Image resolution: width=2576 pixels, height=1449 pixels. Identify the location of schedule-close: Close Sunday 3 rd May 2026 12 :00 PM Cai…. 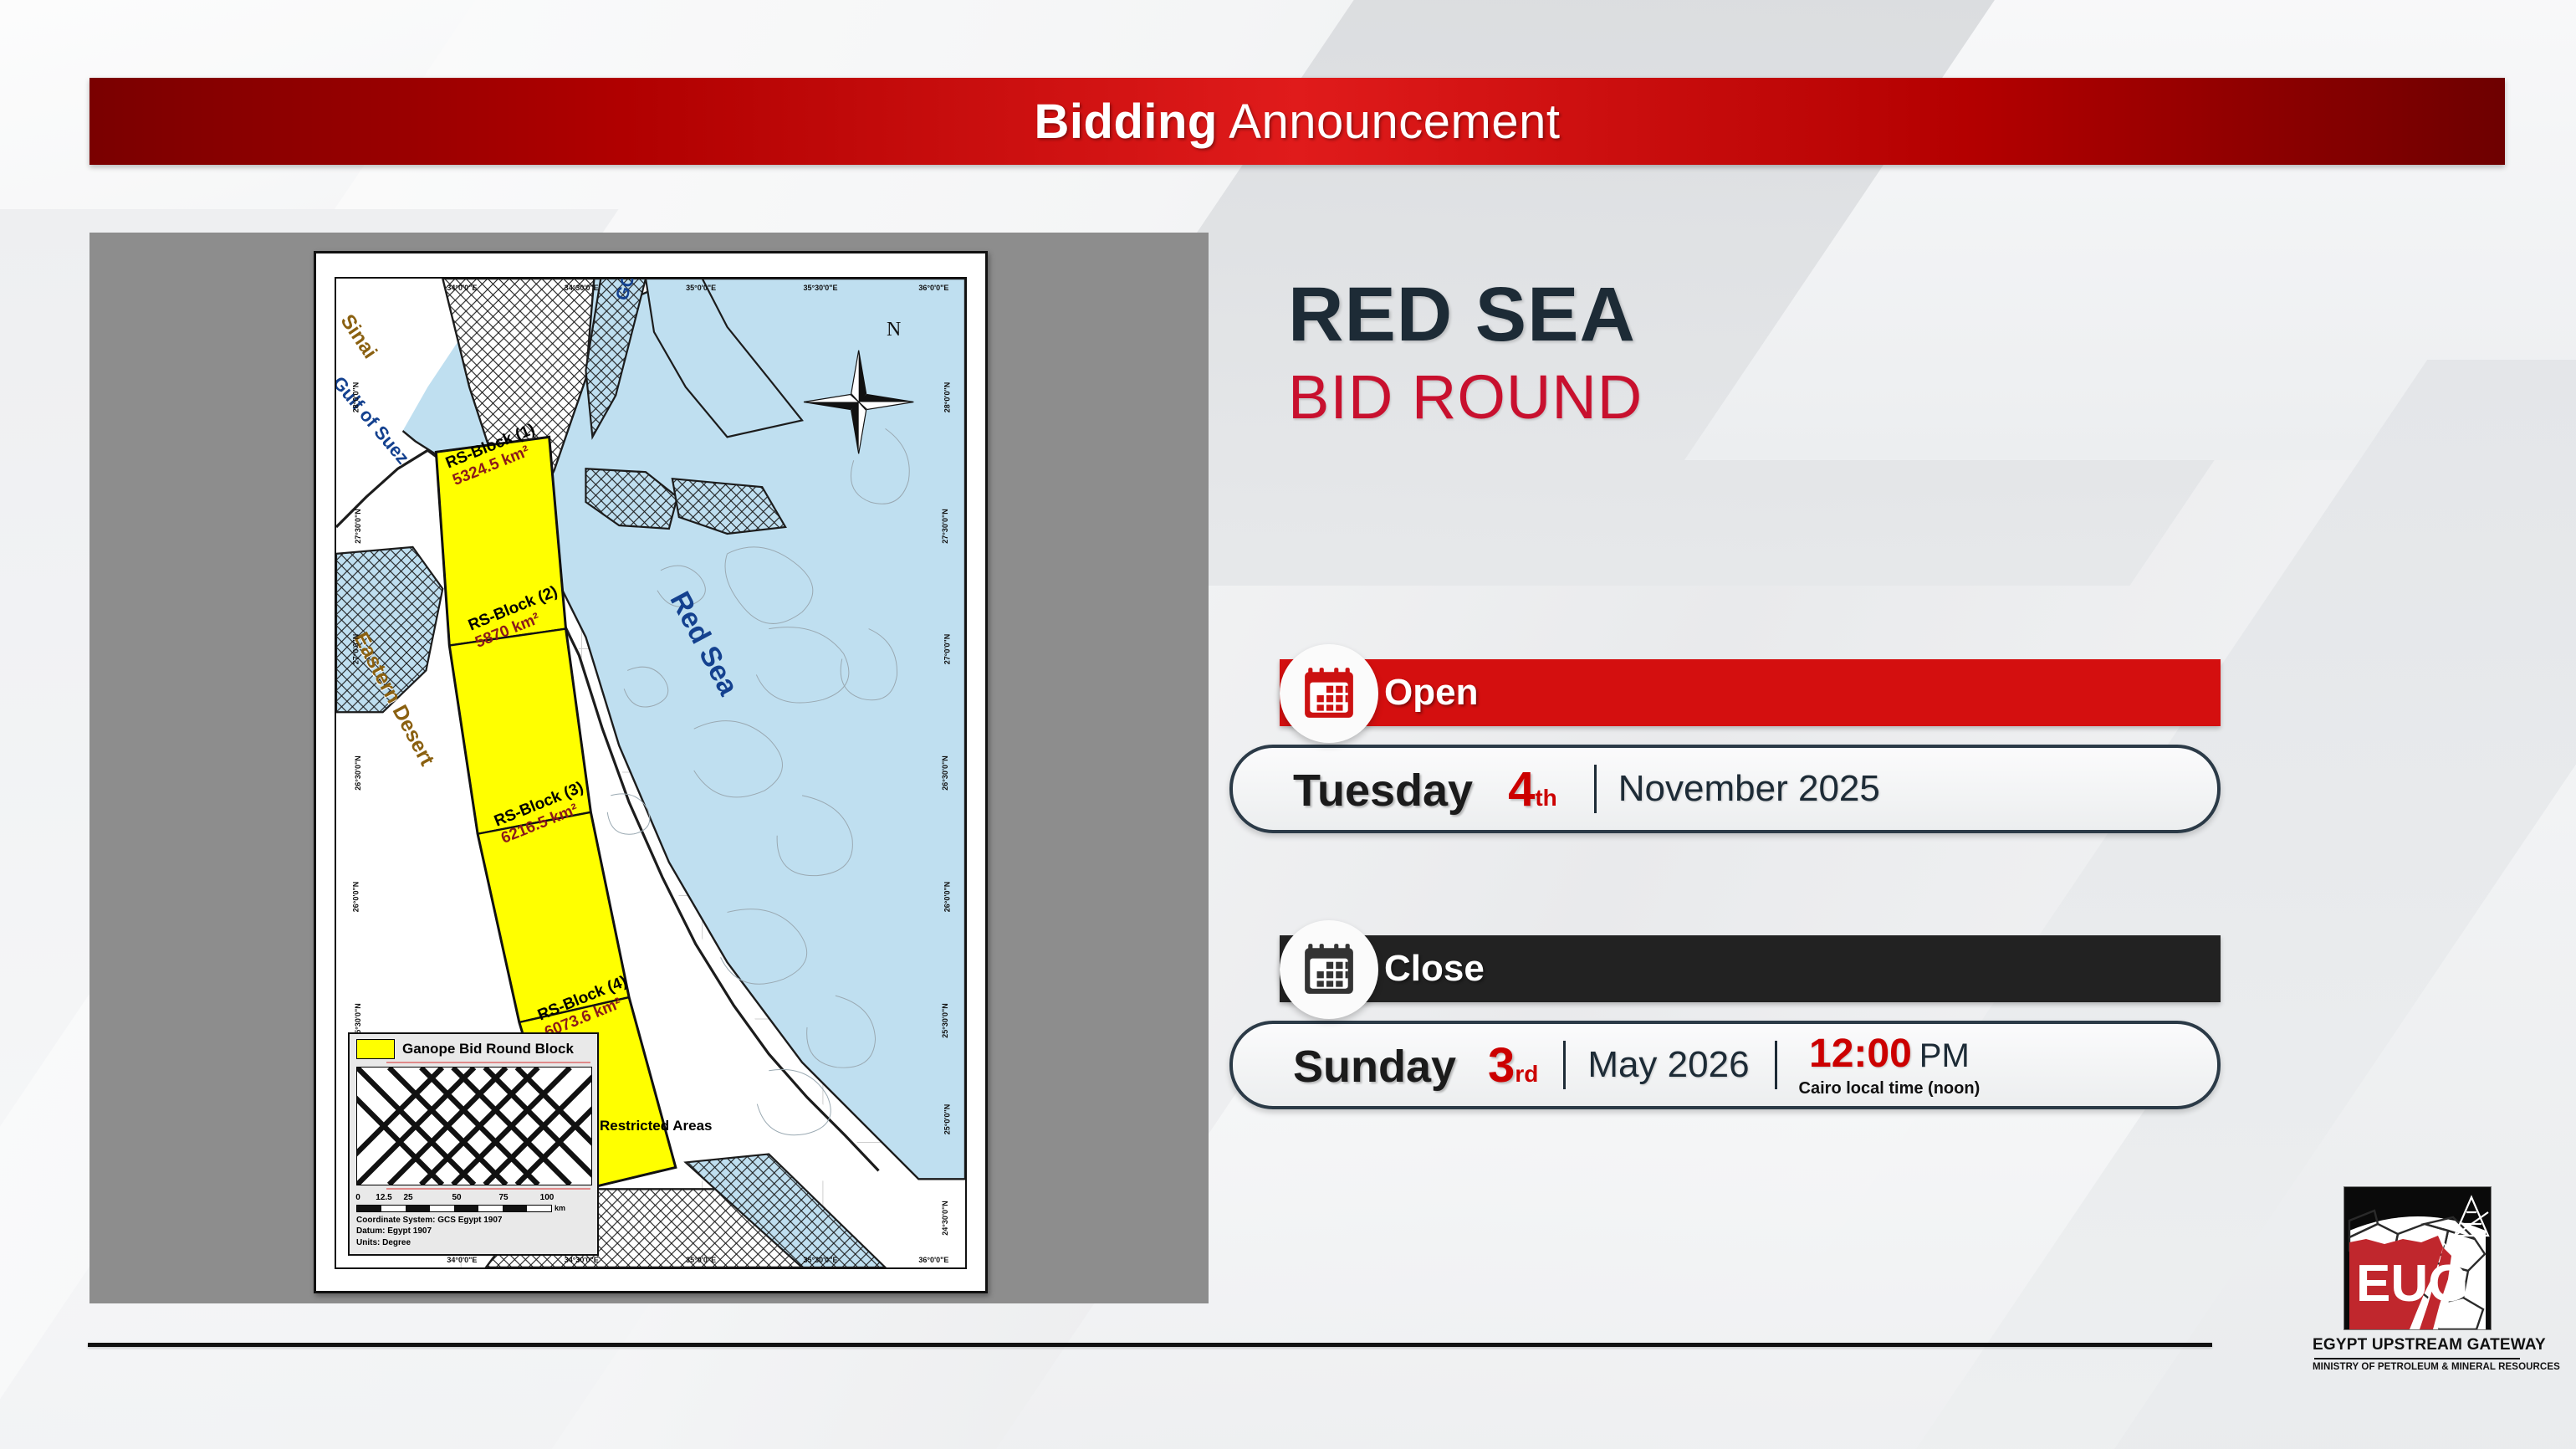
(1725, 1014).